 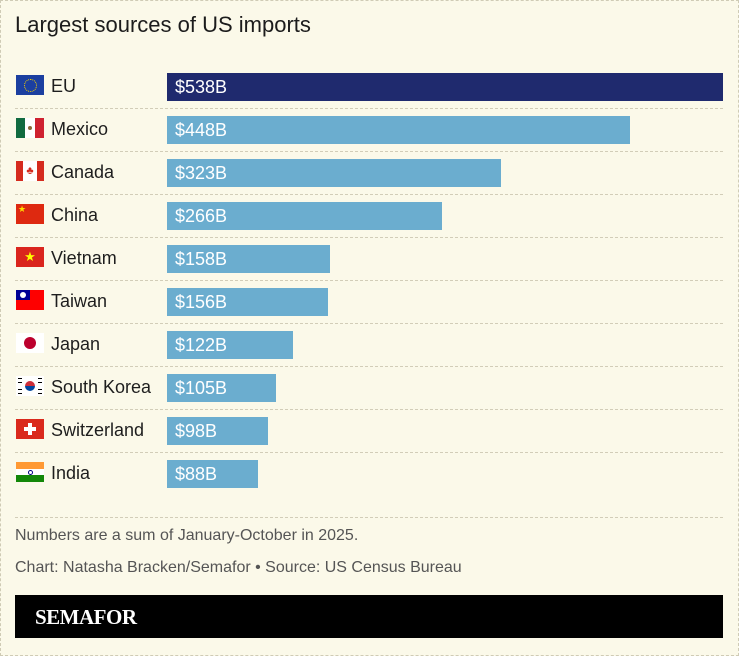 I want to click on bar: $98B, so click(x=218, y=431).